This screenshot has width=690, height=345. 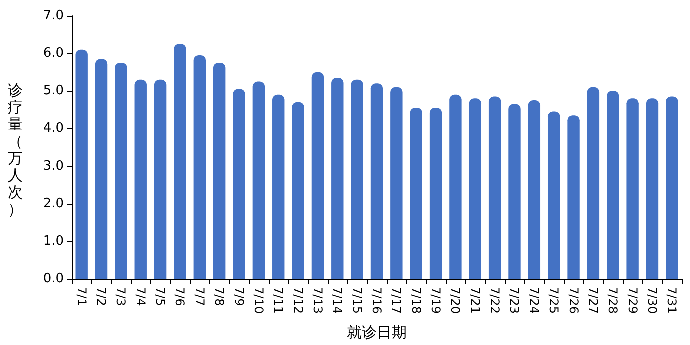 What do you see at coordinates (593, 300) in the screenshot?
I see `x-tick-label: 7/27` at bounding box center [593, 300].